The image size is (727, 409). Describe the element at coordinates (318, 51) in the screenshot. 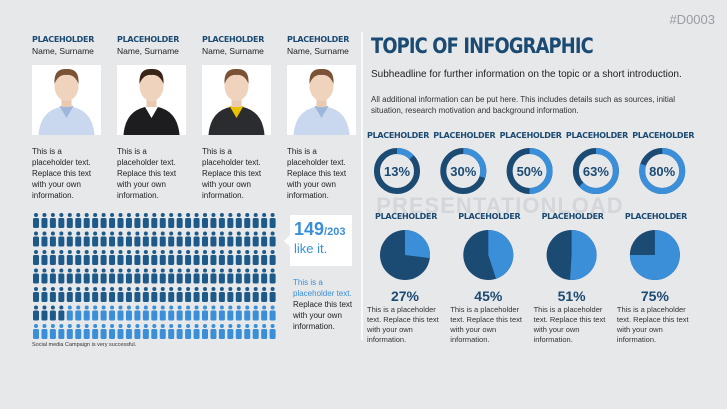

I see `person-name: Name, Surname` at that location.